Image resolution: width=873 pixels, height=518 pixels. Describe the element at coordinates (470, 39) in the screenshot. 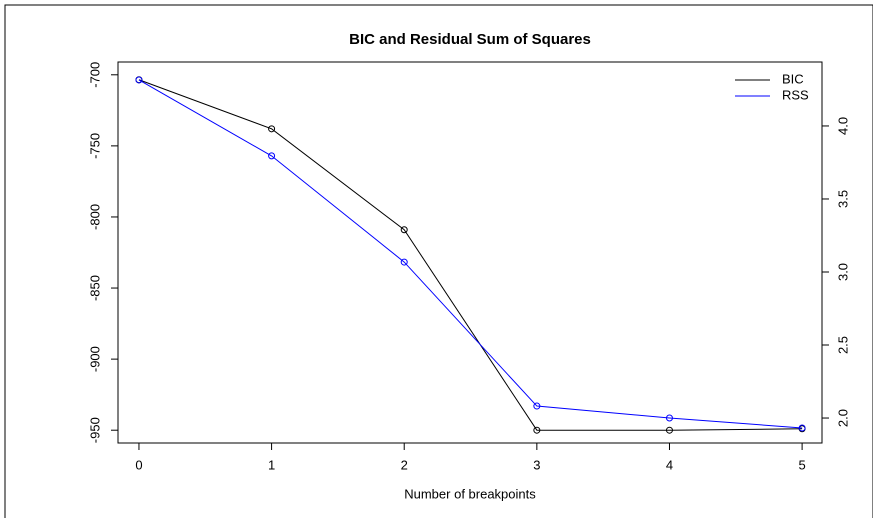

I see `chart-title: BIC and Residual Sum of Squares` at that location.